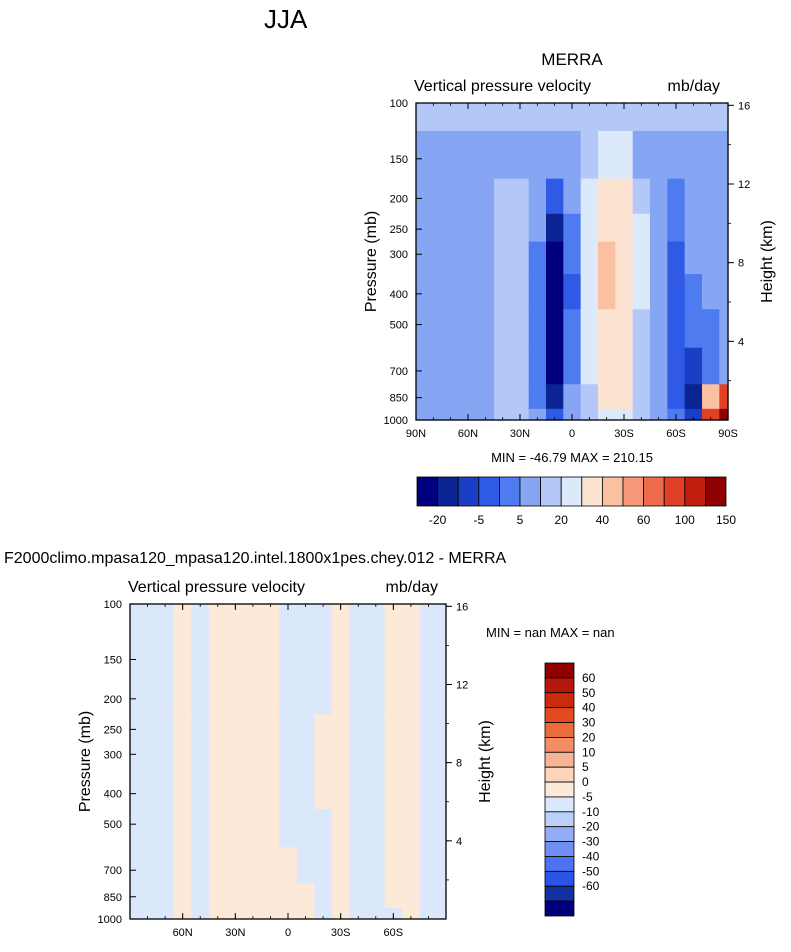 The height and width of the screenshot is (952, 791). I want to click on diff-contour-fill, so click(288, 762).